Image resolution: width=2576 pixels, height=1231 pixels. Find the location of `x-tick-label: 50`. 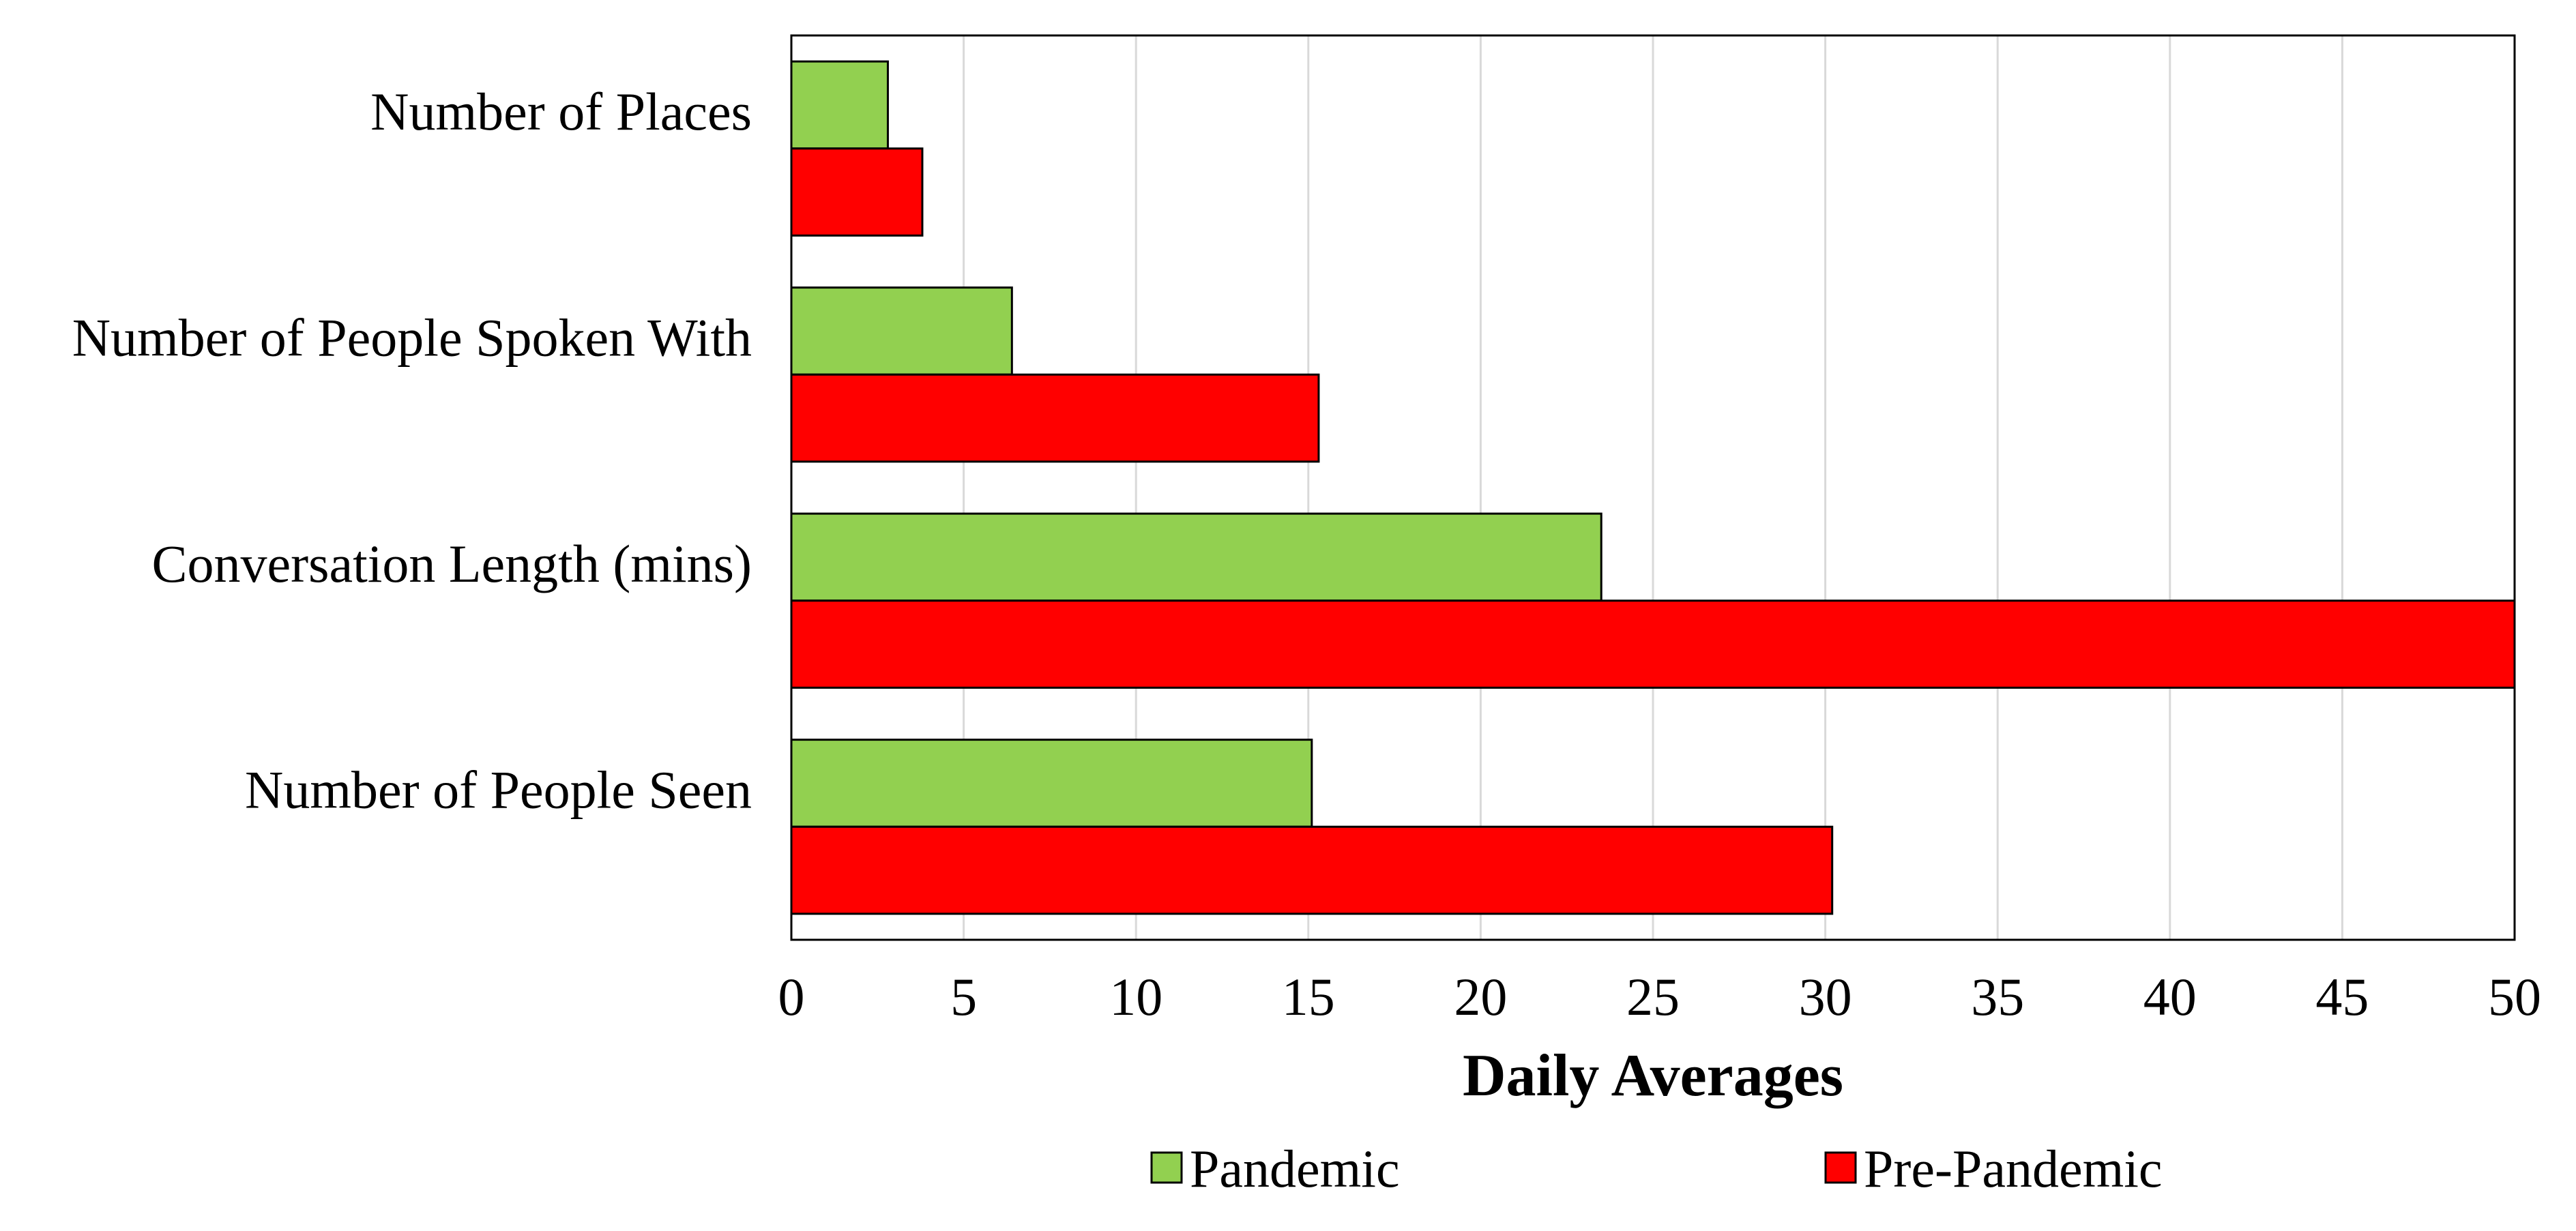

x-tick-label: 50 is located at coordinates (2514, 996).